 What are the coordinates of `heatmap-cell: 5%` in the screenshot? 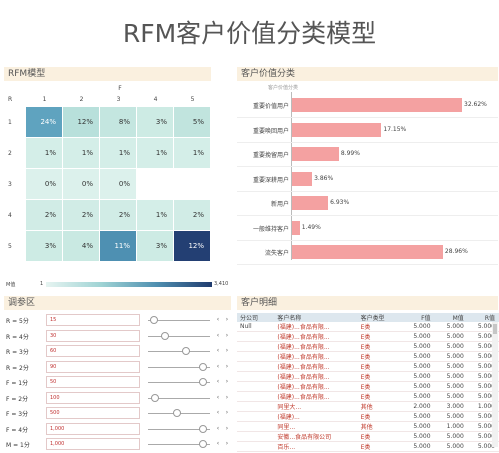 It's located at (192, 122).